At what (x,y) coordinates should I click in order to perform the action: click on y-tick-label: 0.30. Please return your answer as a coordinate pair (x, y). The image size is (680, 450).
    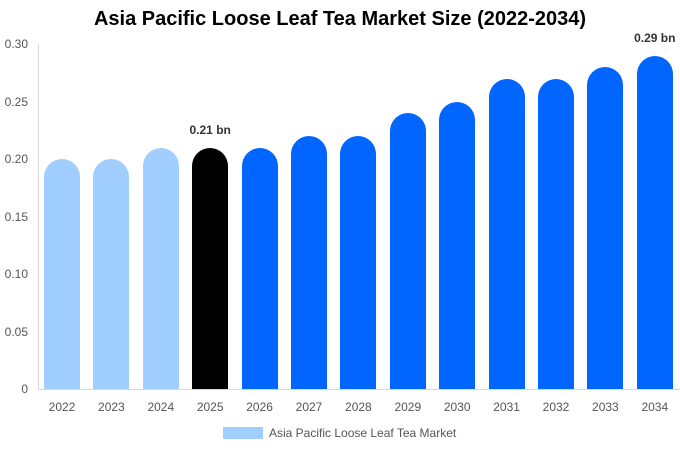
    Looking at the image, I should click on (16, 44).